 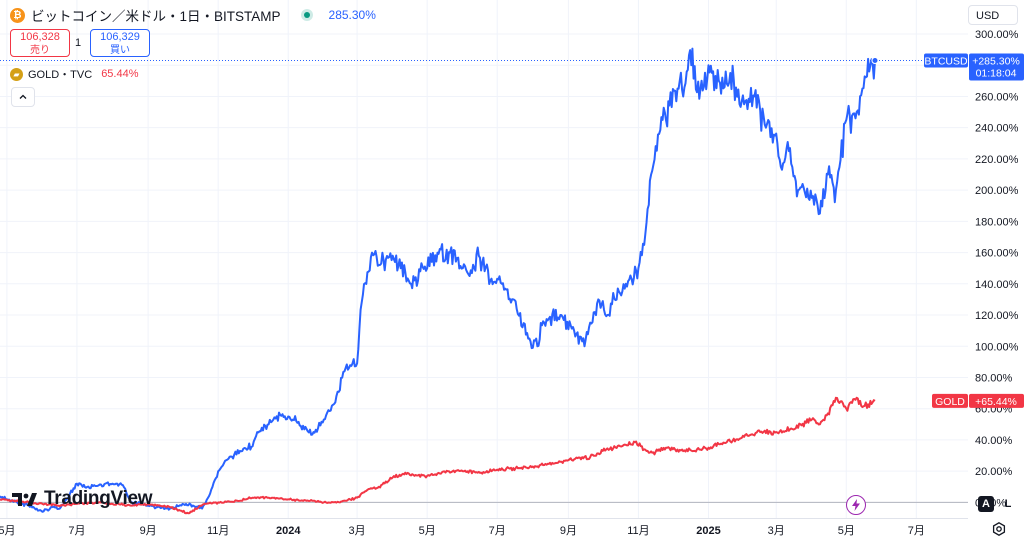 I want to click on x-tick-label: 2024, so click(x=288, y=531).